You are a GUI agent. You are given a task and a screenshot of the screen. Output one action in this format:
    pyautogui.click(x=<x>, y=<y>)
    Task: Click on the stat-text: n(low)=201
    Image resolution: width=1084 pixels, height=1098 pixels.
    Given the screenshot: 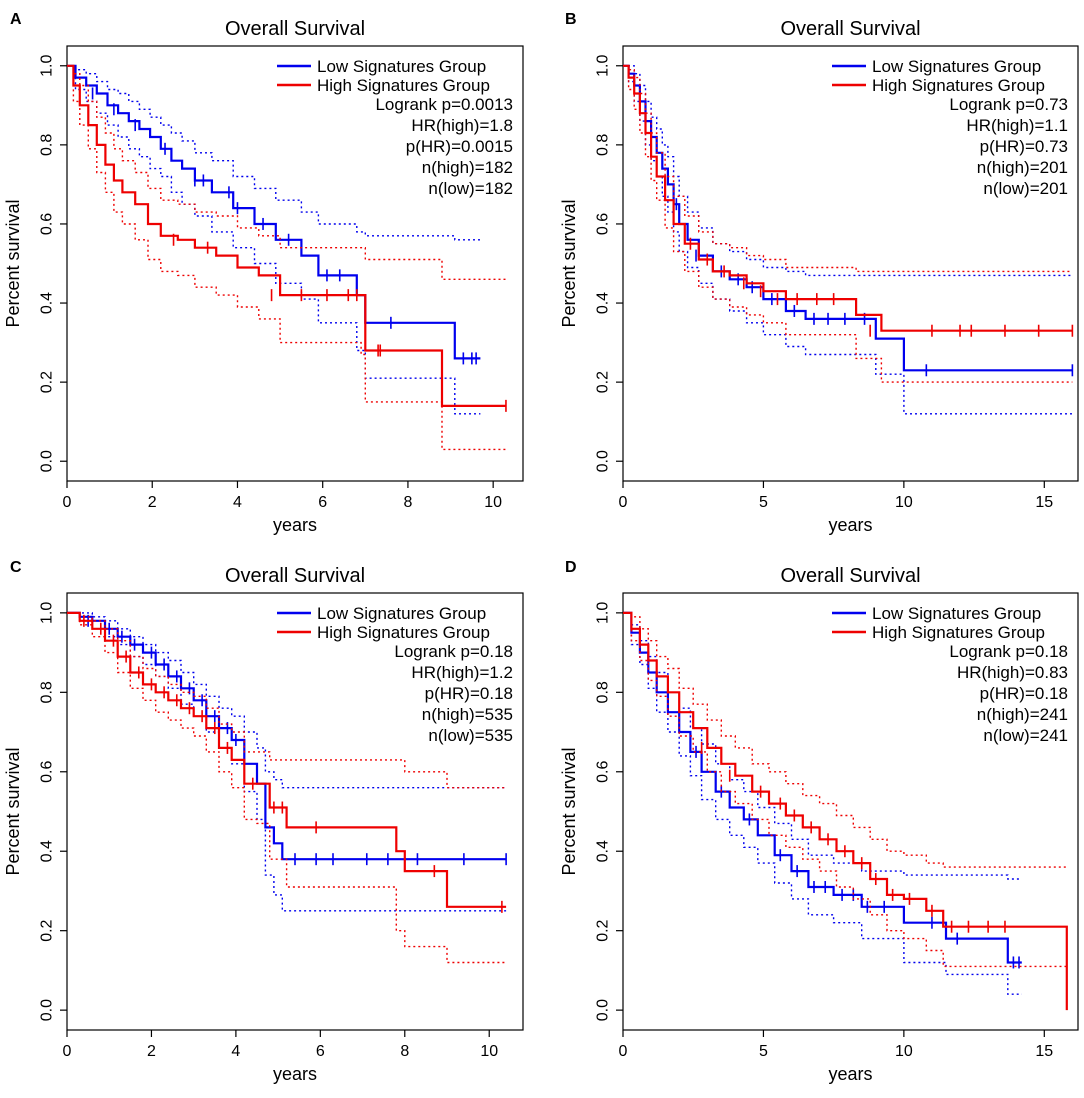 What is the action you would take?
    pyautogui.click(x=1025, y=188)
    